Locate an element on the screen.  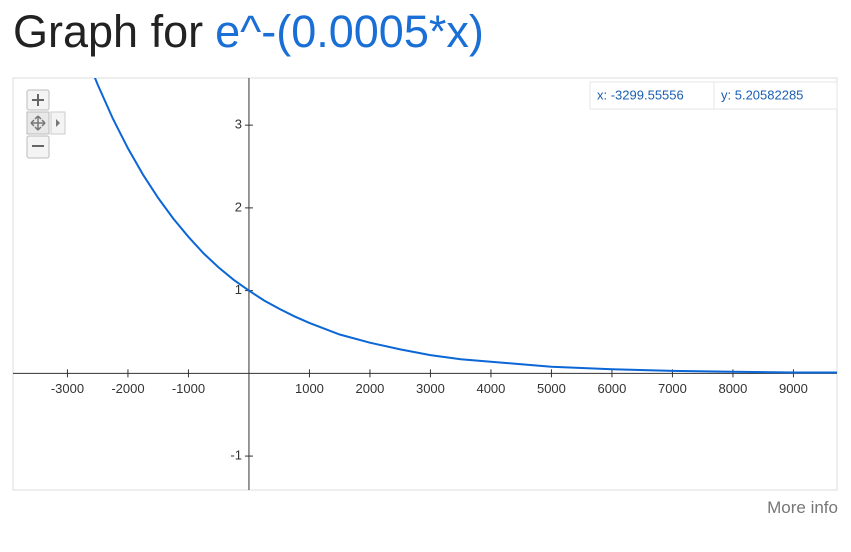
y-tick-label: 2 is located at coordinates (238, 206).